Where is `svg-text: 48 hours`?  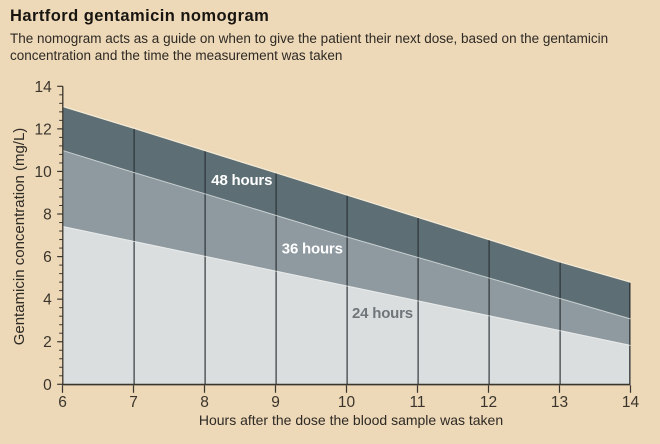
svg-text: 48 hours is located at coordinates (241, 180).